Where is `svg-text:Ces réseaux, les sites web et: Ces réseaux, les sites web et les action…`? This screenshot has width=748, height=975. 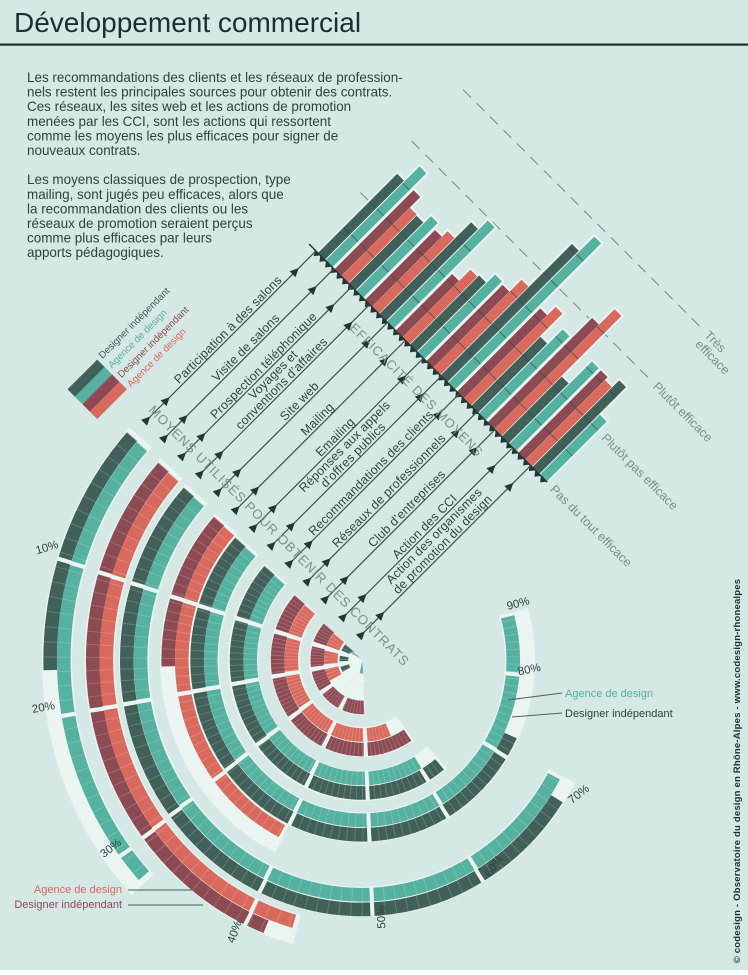 svg-text:Ces réseaux, les sites web et: Ces réseaux, les sites web et les action… is located at coordinates (189, 106).